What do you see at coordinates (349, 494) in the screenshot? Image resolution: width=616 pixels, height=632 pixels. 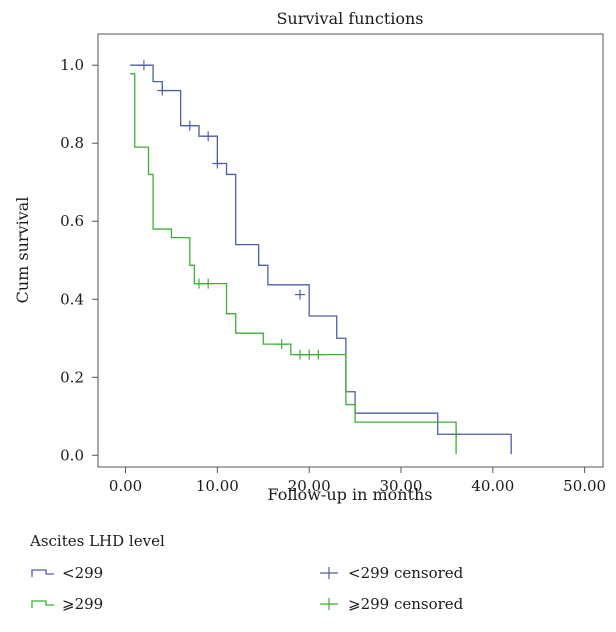 I see `x-axis-title: Follow-up in months` at bounding box center [349, 494].